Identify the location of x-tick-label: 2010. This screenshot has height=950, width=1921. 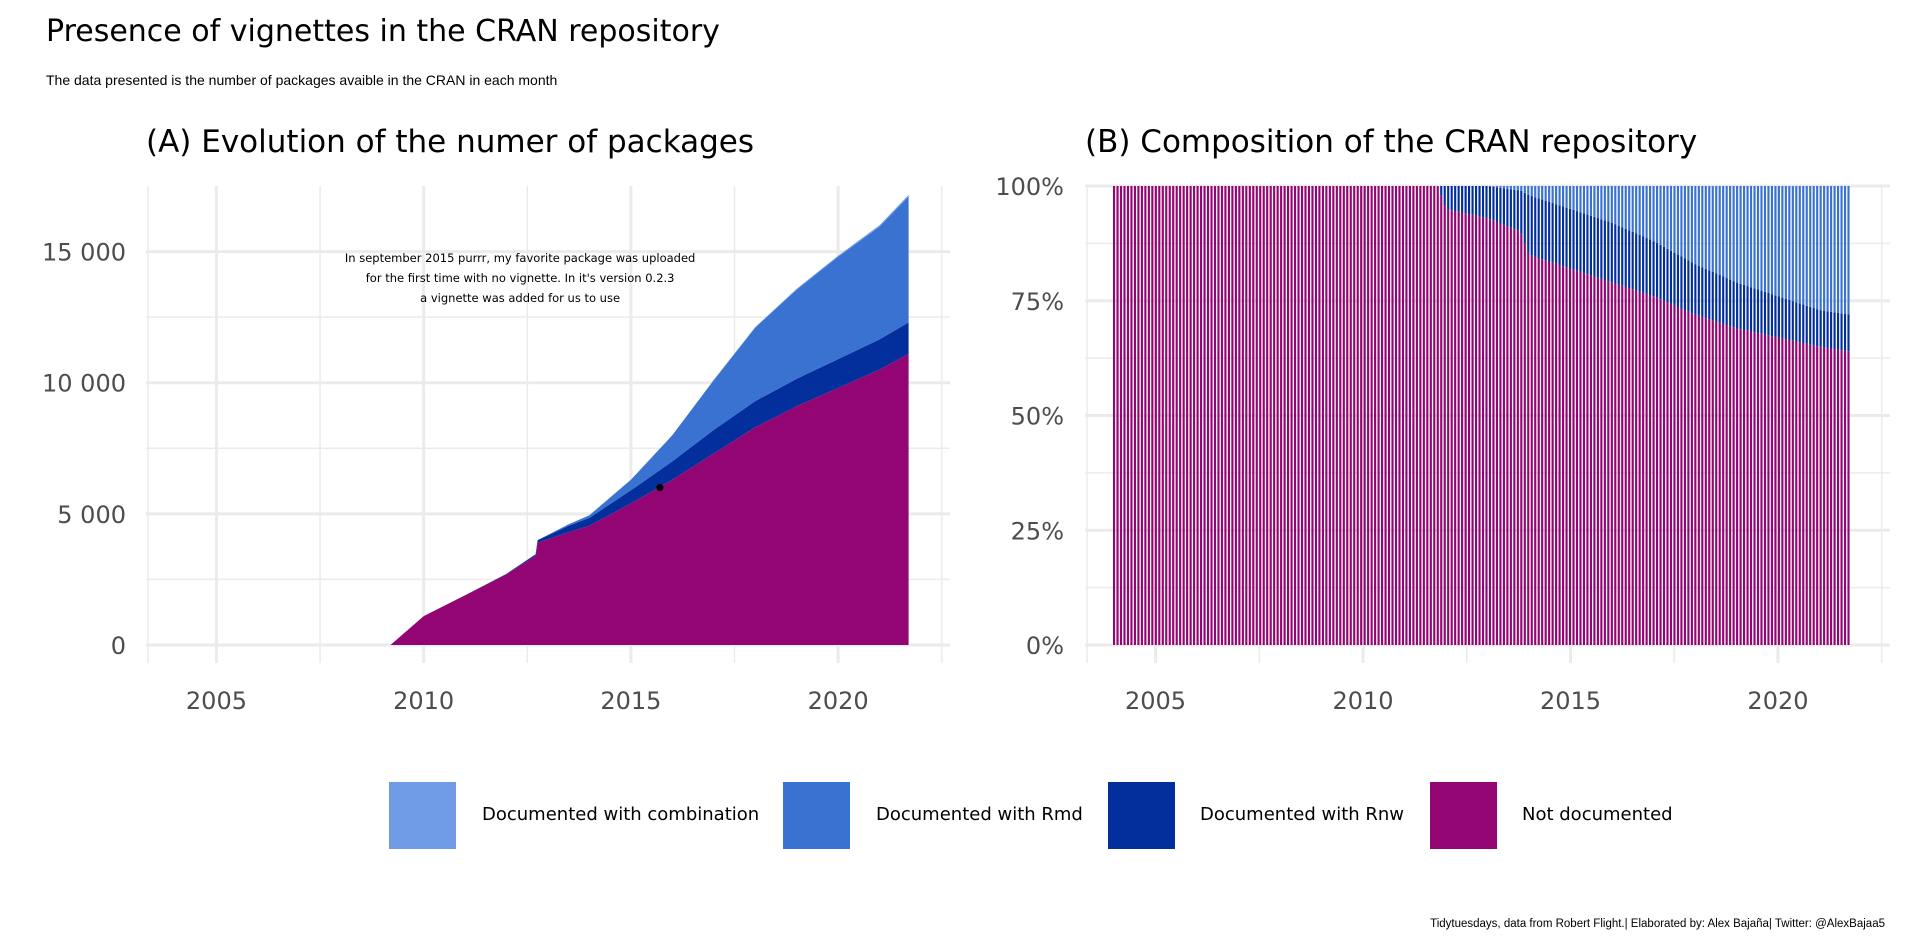
(1362, 701).